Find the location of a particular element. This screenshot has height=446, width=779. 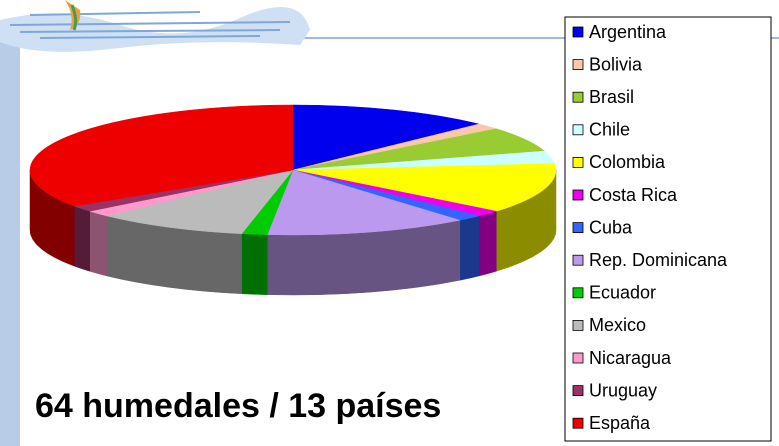

legend-label: Argentina is located at coordinates (628, 32).